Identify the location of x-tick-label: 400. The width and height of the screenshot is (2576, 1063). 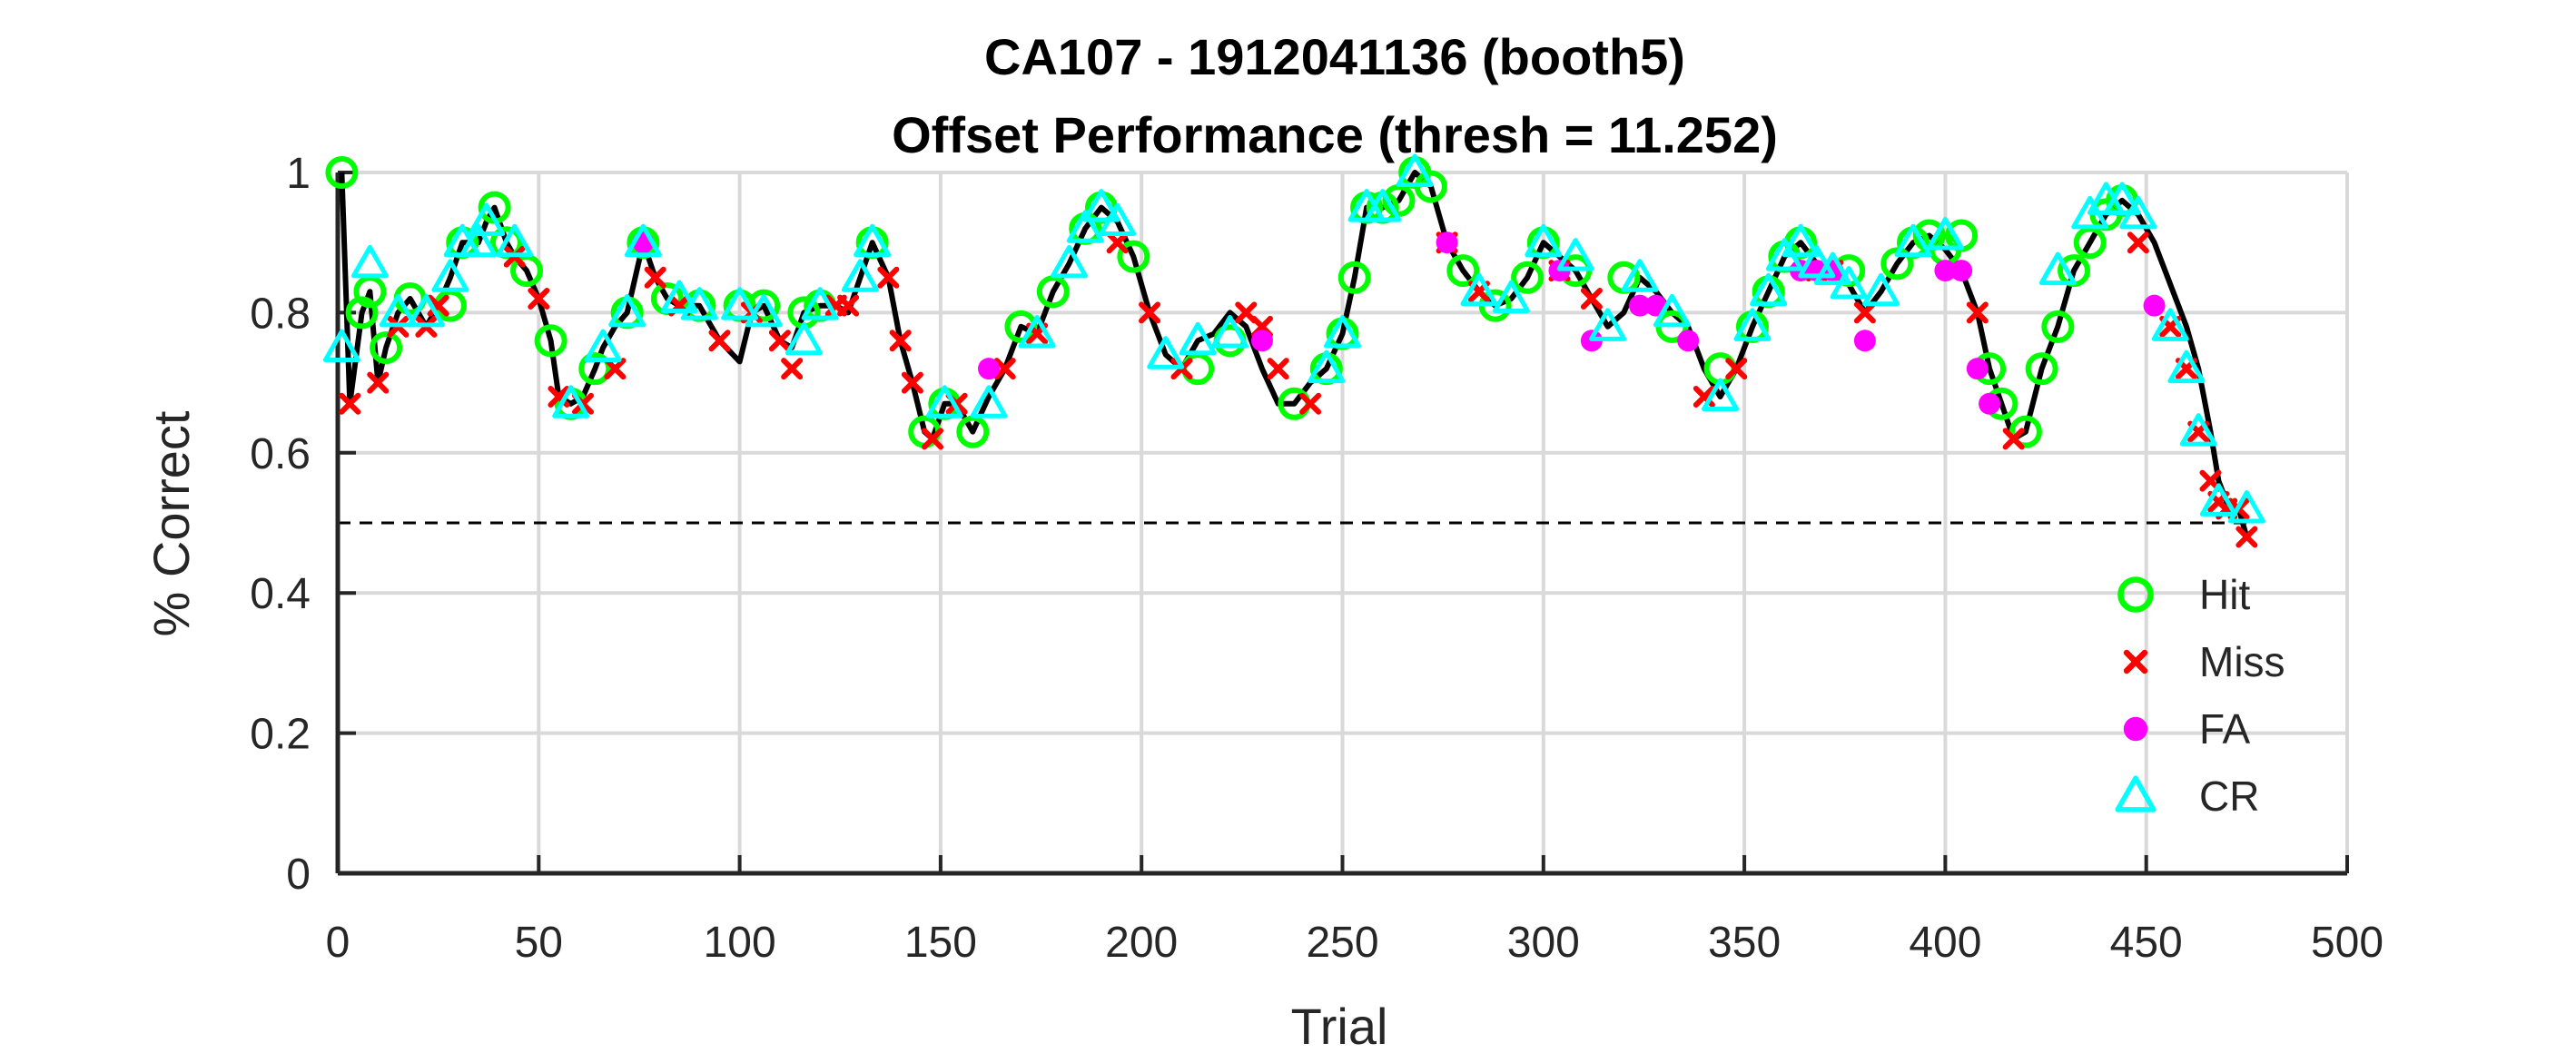
(1945, 943).